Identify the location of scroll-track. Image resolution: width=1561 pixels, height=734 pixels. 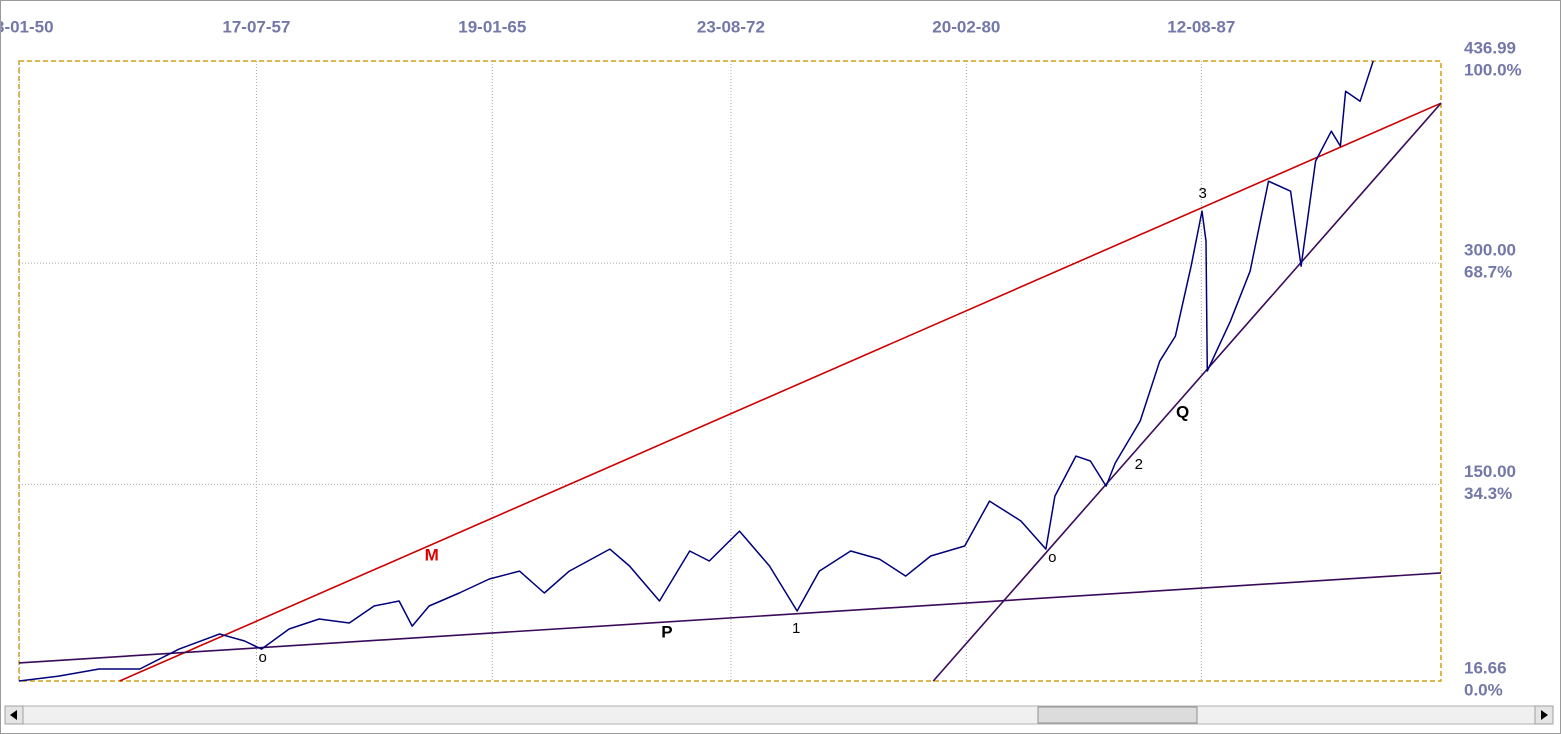
(779, 715).